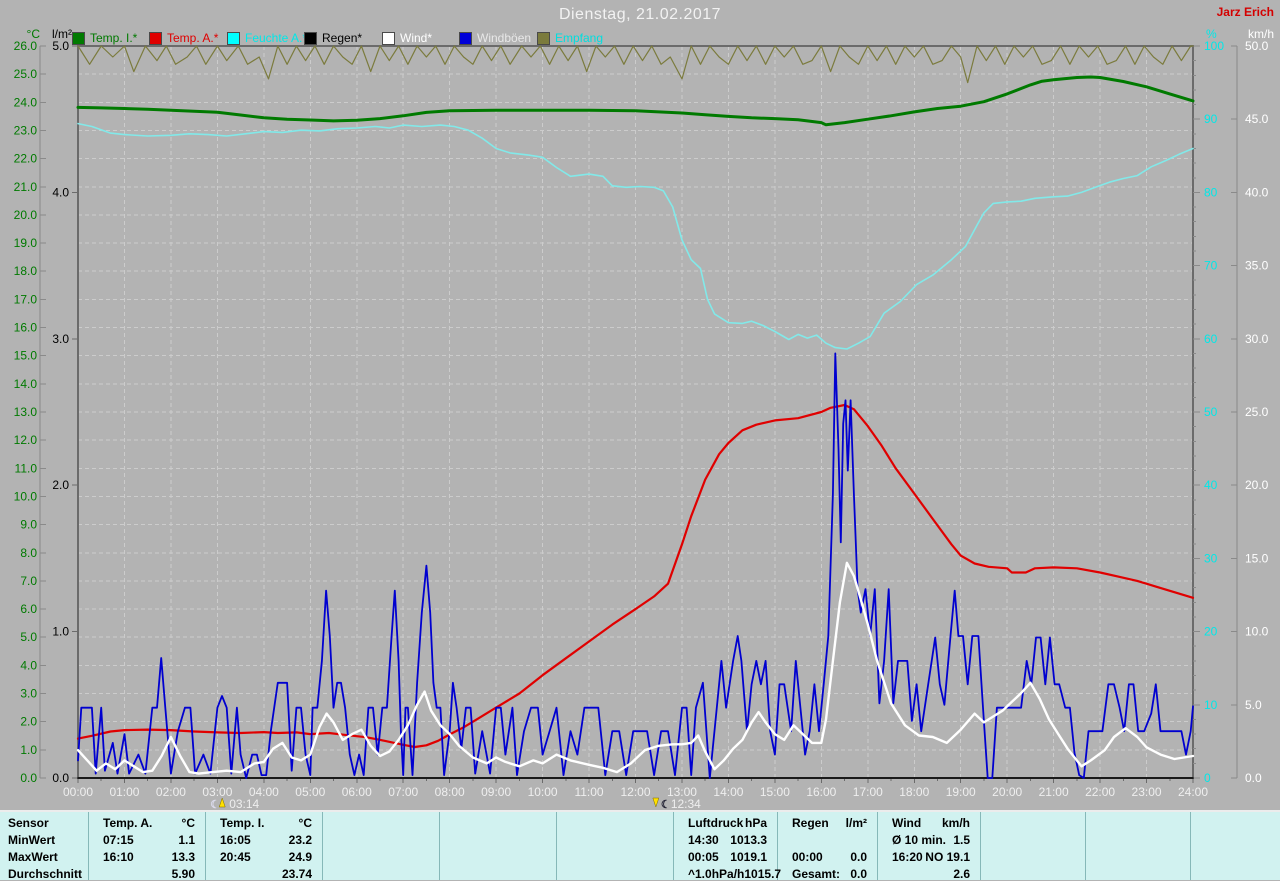  What do you see at coordinates (827, 846) in the screenshot?
I see `stats-column-regen: Regen l/m² 00:00 0.0 Gesamt: 0.0` at bounding box center [827, 846].